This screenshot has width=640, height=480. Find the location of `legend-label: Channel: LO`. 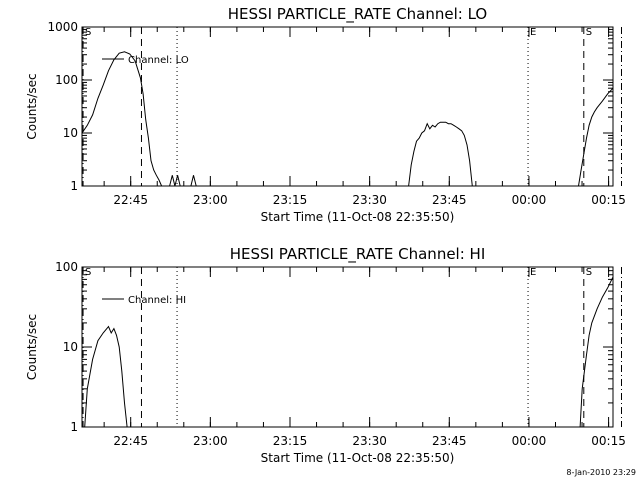

legend-label: Channel: LO is located at coordinates (158, 60).